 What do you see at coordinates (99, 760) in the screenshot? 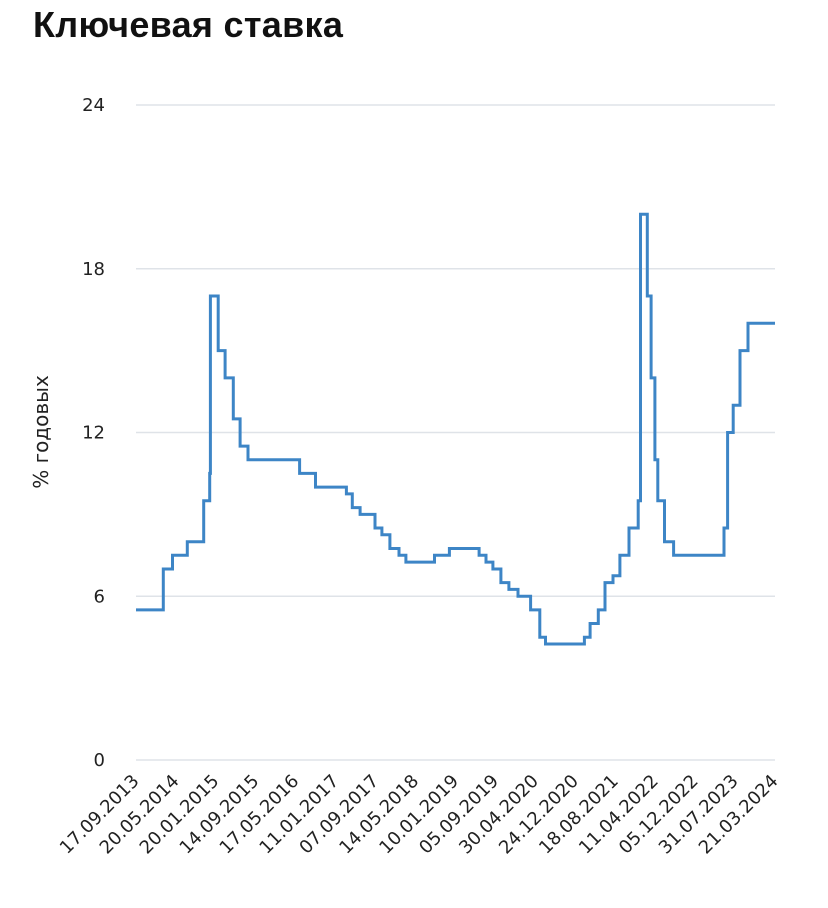
I see `y-tick-label: 0` at bounding box center [99, 760].